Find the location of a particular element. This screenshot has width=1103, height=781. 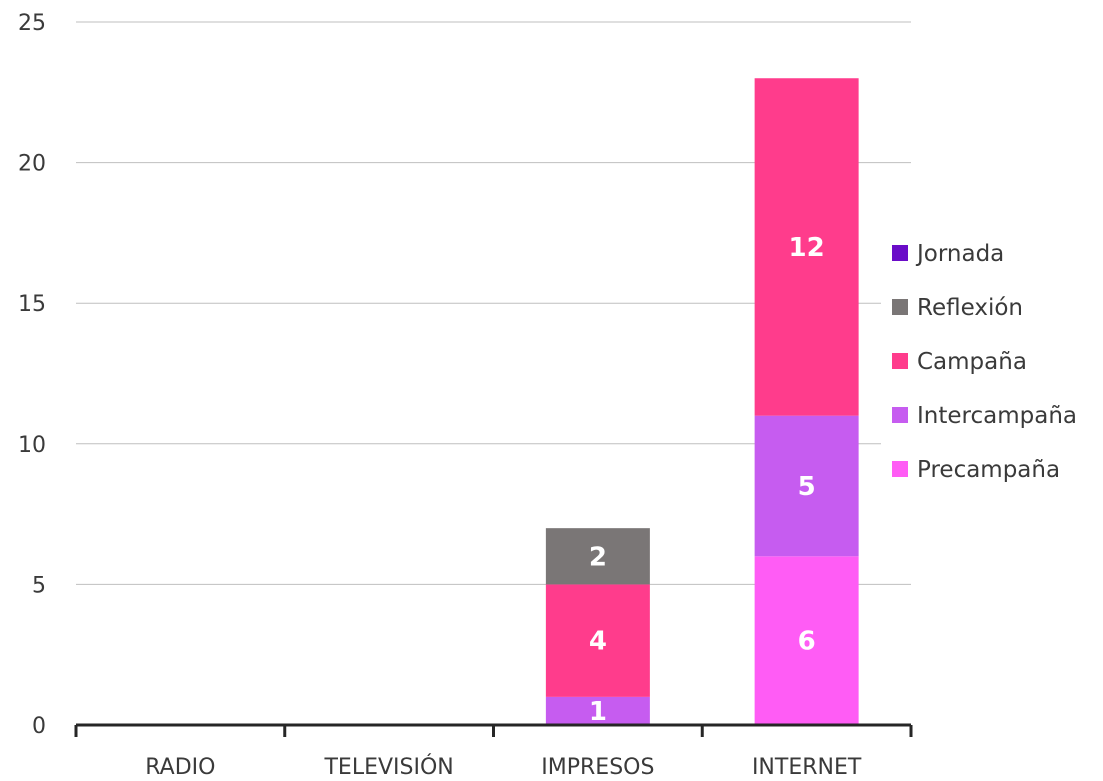

category-label: TELEVISIÓN is located at coordinates (388, 767).